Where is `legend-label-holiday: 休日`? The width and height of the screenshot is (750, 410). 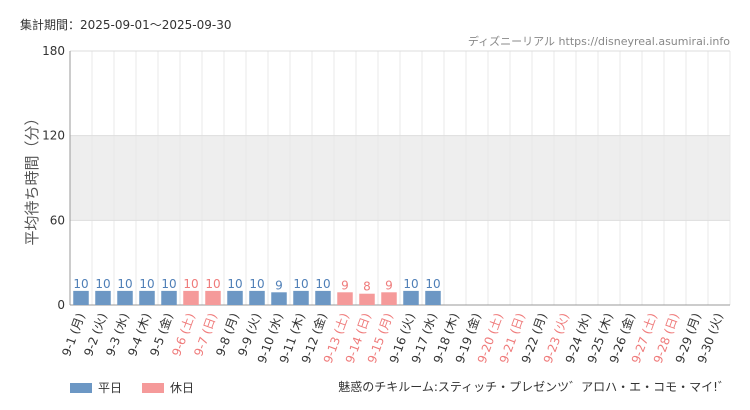
legend-label-holiday: 休日 is located at coordinates (182, 388).